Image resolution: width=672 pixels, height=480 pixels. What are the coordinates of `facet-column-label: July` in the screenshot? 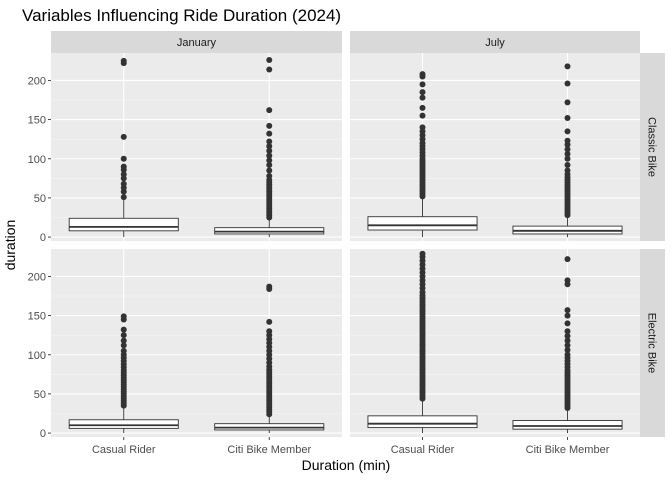 It's located at (495, 43).